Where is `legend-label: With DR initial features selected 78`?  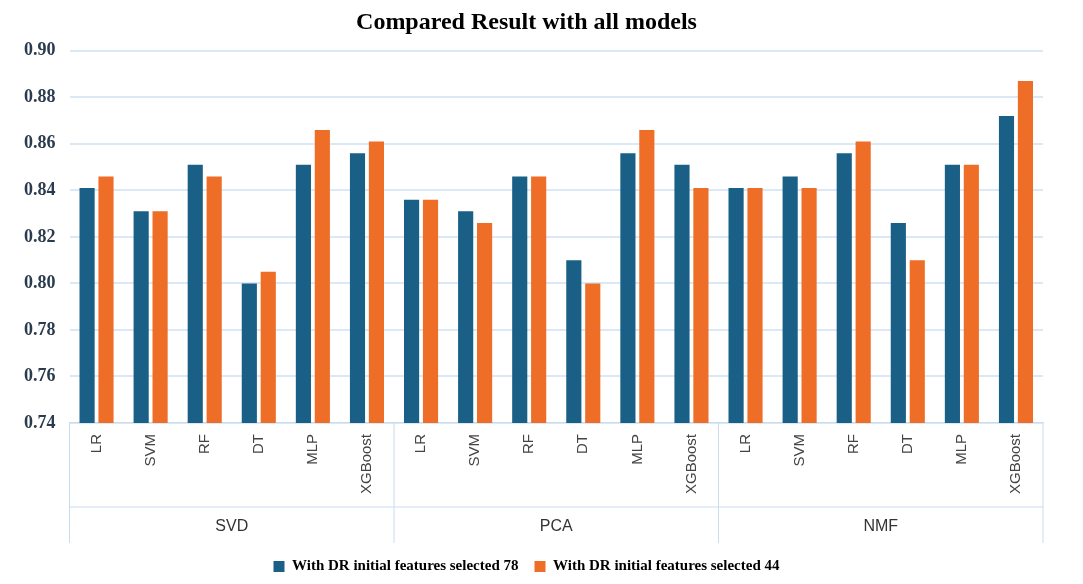 legend-label: With DR initial features selected 78 is located at coordinates (405, 565).